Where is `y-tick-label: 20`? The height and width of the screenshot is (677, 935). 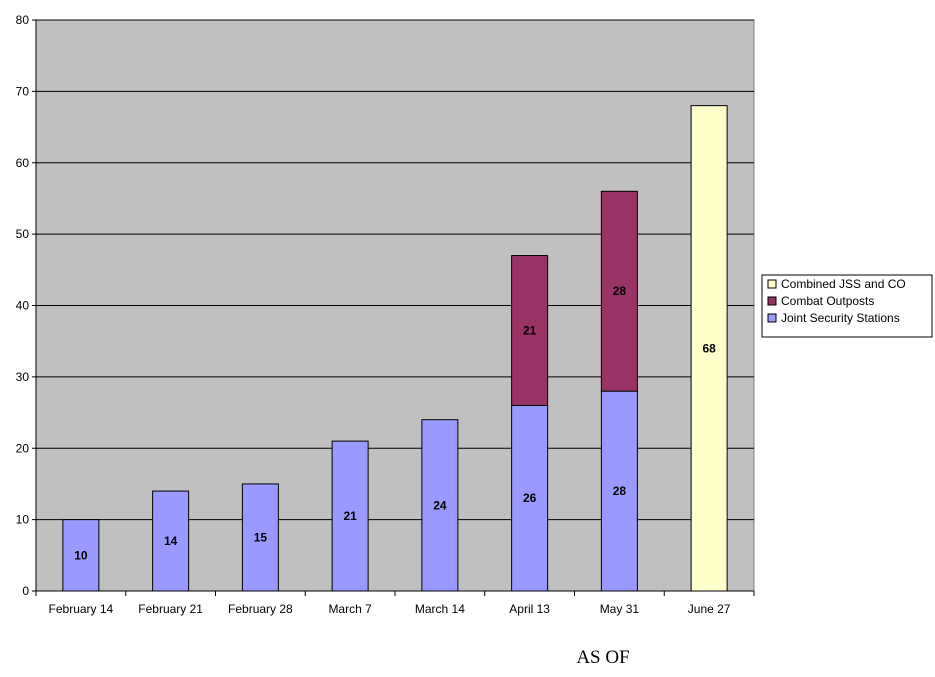 y-tick-label: 20 is located at coordinates (23, 448).